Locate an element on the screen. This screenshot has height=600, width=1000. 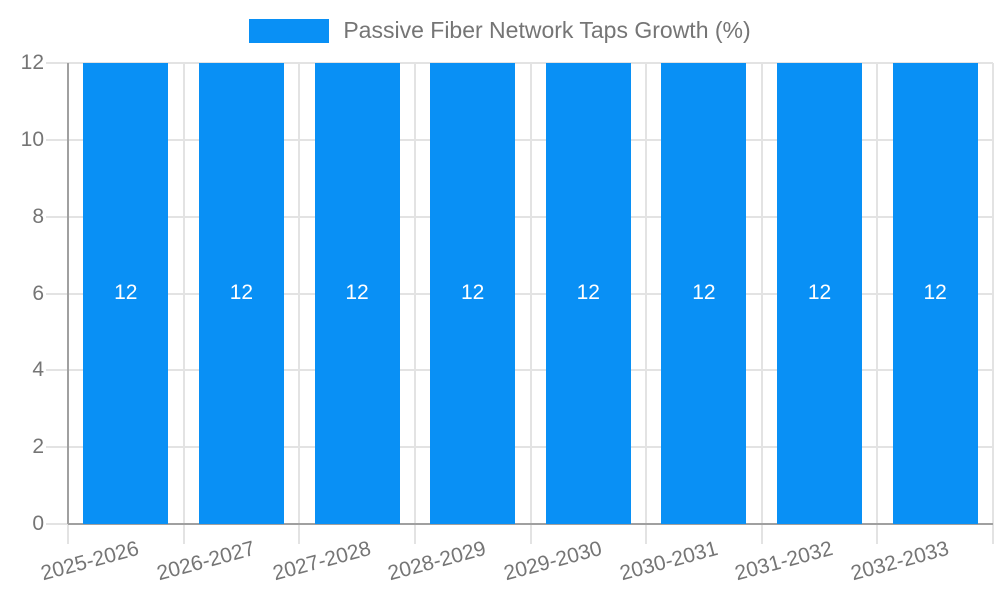
y-tick-label: 0 is located at coordinates (38, 523).